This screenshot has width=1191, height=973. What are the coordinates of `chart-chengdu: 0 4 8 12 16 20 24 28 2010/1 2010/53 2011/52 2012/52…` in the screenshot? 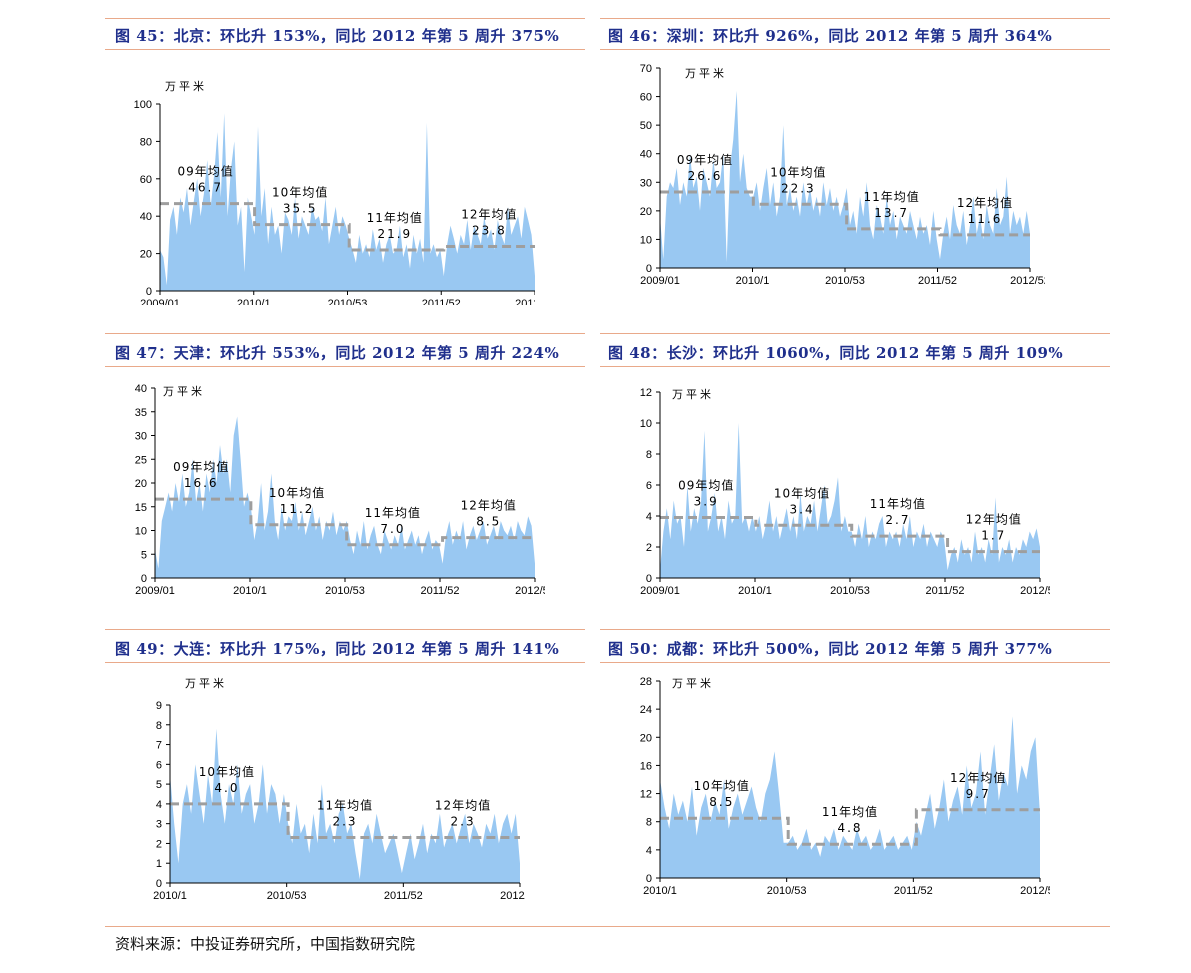 It's located at (830, 790).